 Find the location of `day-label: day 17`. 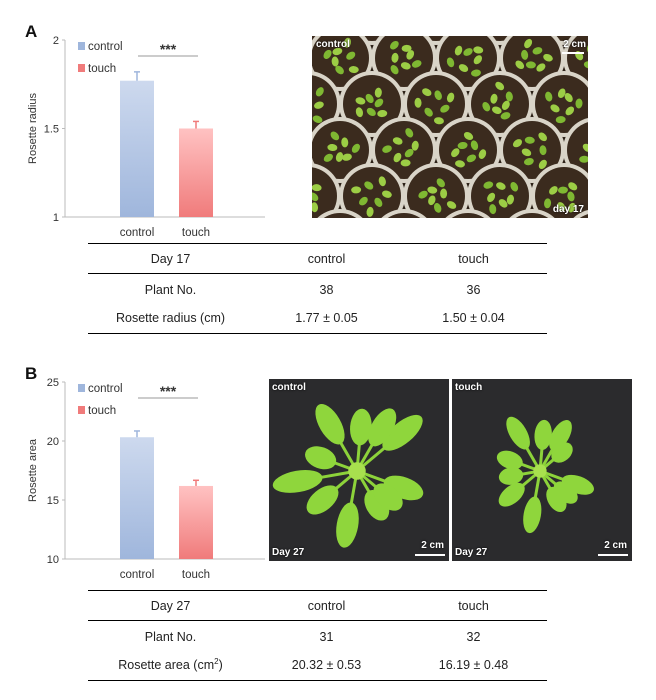

day-label: day 17 is located at coordinates (568, 209).